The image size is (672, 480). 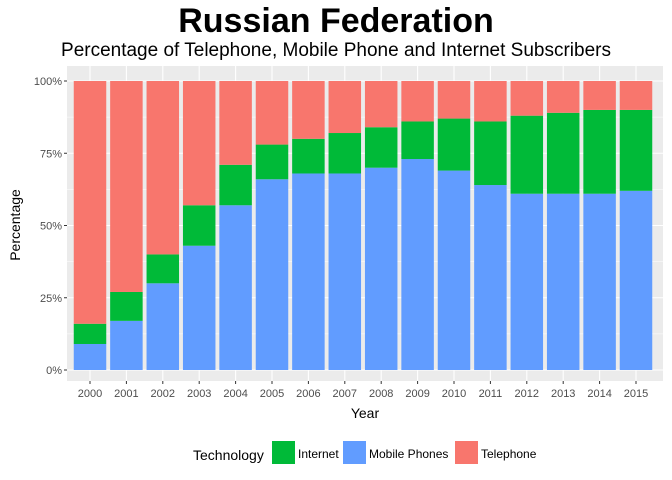 What do you see at coordinates (491, 394) in the screenshot?
I see `x-tick-label: 2011` at bounding box center [491, 394].